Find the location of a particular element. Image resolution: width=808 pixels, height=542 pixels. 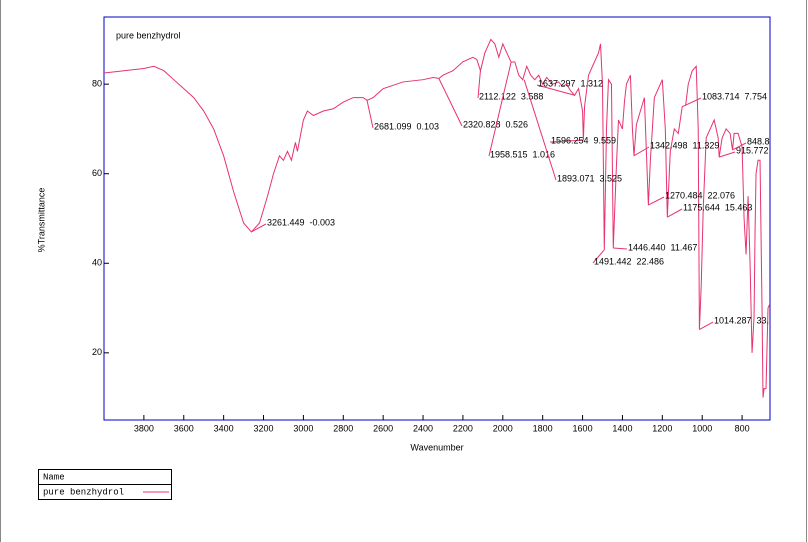

x-tick-label: 1200 is located at coordinates (662, 428).